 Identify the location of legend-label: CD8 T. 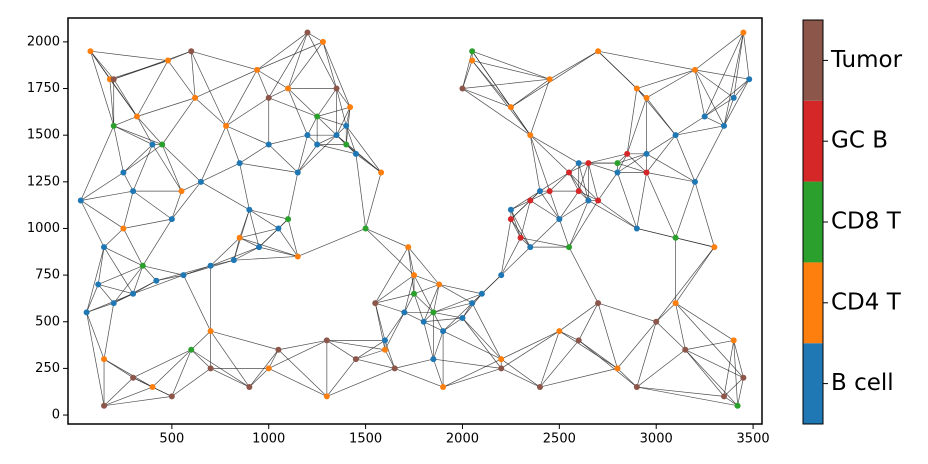
(866, 222).